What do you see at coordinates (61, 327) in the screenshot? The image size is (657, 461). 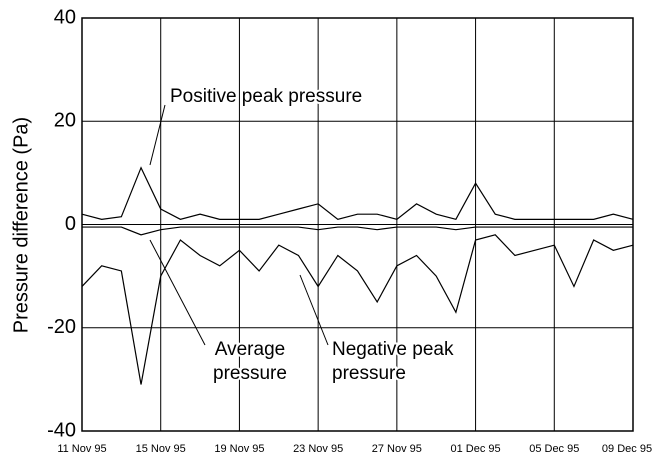 I see `y-tick-label: -20` at bounding box center [61, 327].